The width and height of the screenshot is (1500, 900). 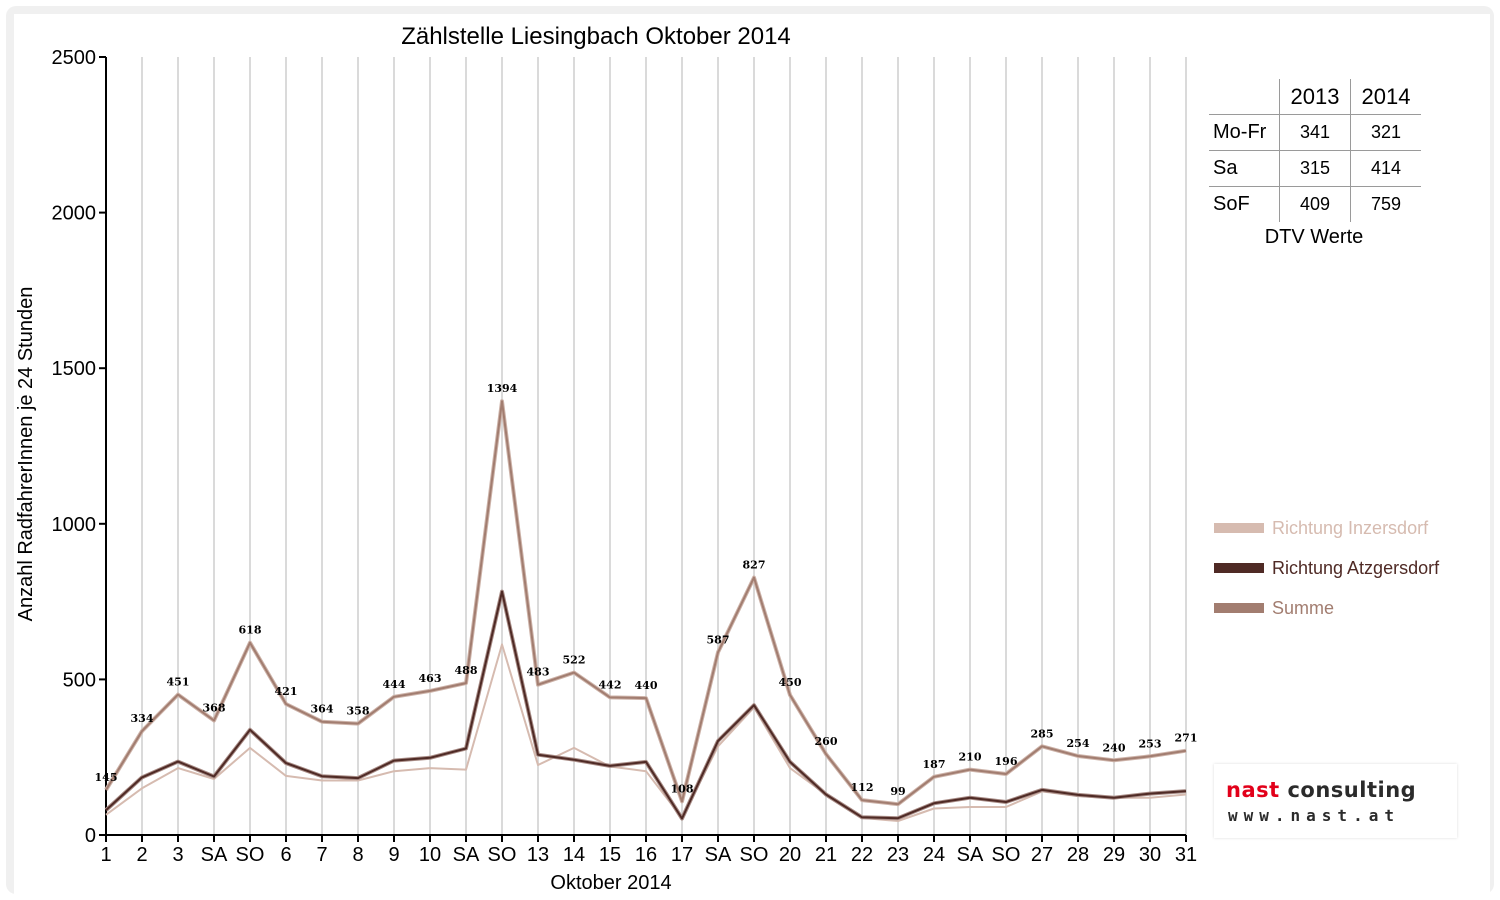 What do you see at coordinates (1385, 97) in the screenshot?
I see `dtv-col-2014: 2014` at bounding box center [1385, 97].